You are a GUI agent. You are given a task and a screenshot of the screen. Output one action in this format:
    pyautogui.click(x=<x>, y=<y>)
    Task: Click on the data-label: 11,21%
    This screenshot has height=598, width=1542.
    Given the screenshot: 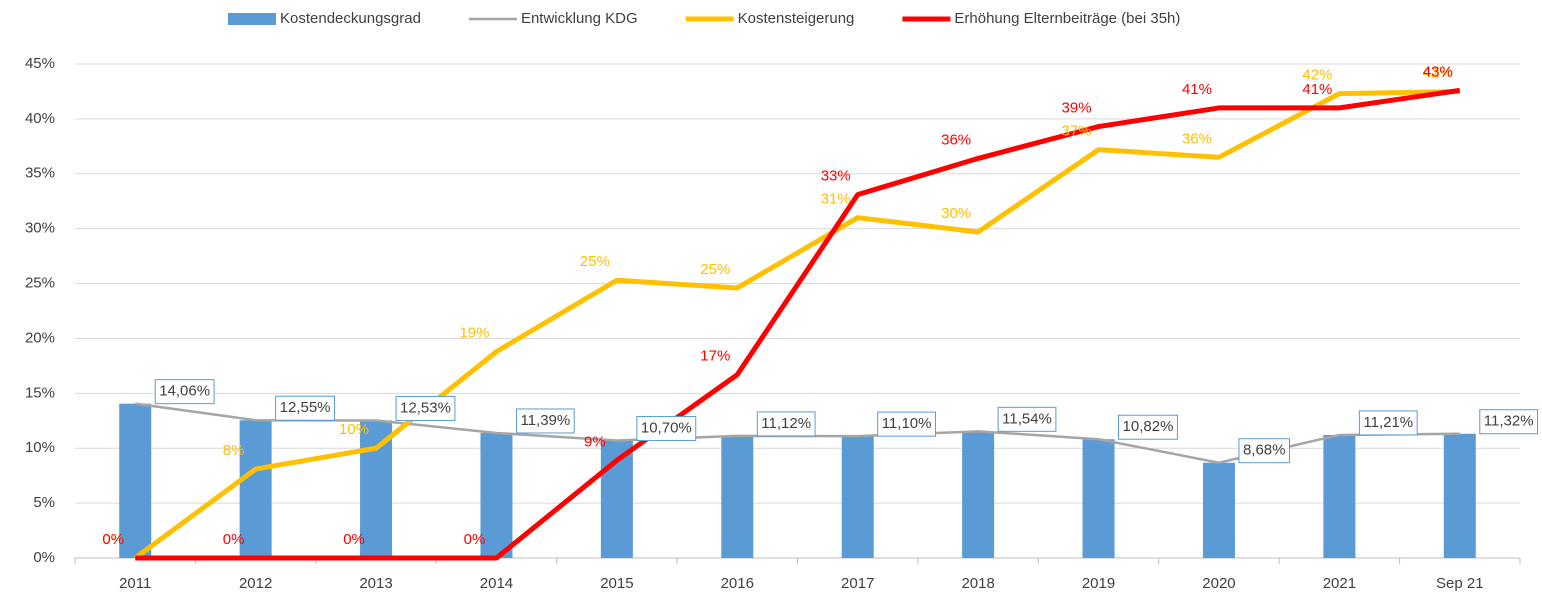 What is the action you would take?
    pyautogui.click(x=1388, y=422)
    